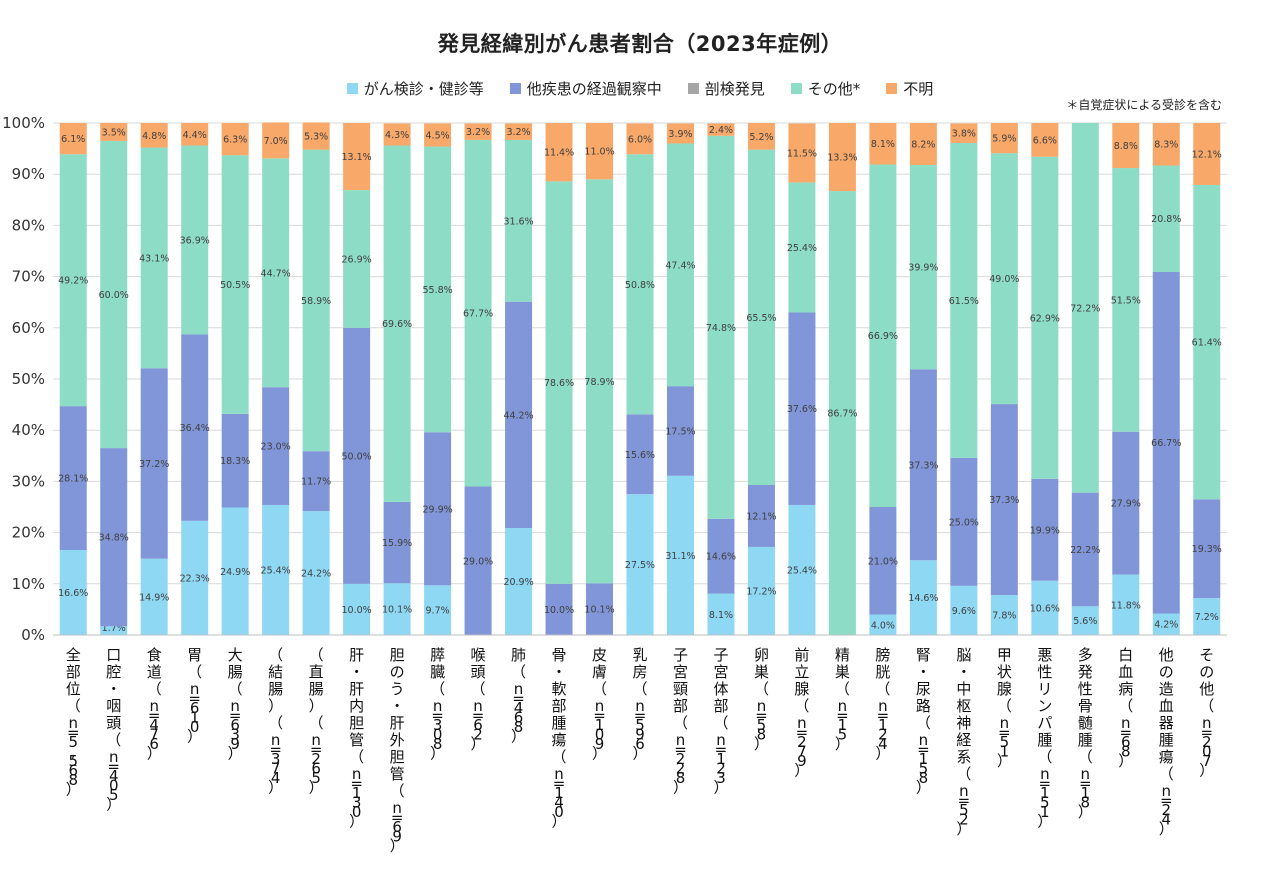  Describe the element at coordinates (28, 277) in the screenshot. I see `y-tick-label: 70%` at that location.